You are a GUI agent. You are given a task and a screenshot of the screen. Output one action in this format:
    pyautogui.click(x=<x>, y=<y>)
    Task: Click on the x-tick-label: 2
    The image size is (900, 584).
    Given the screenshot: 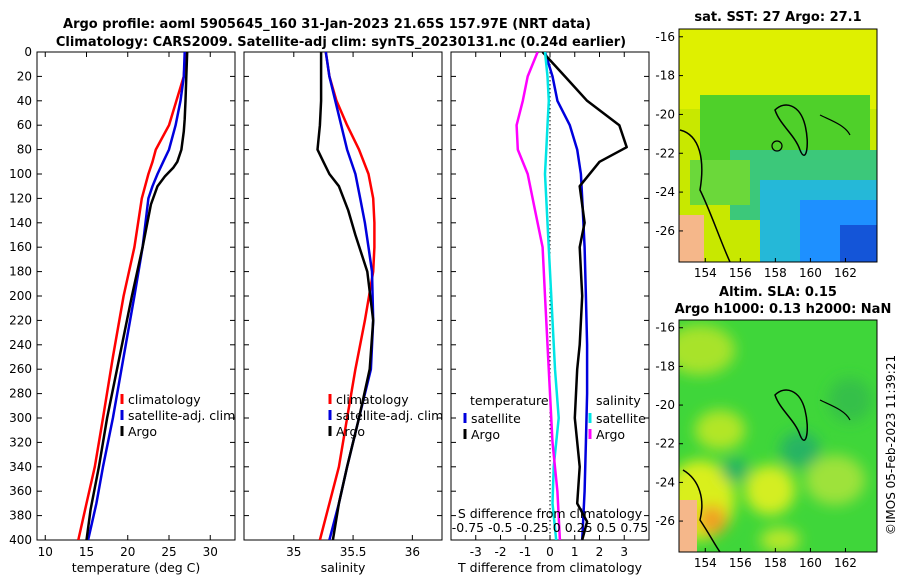 What is the action you would take?
    pyautogui.click(x=600, y=552)
    